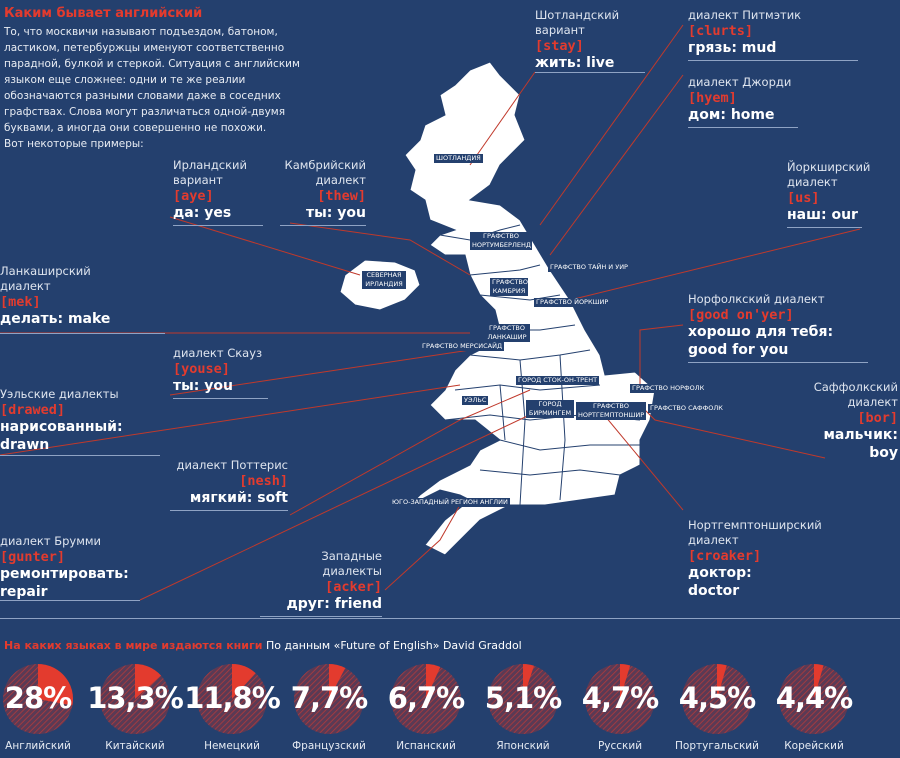 The width and height of the screenshot is (900, 758). What do you see at coordinates (717, 746) in the screenshot?
I see `share-language: Португальский` at bounding box center [717, 746].